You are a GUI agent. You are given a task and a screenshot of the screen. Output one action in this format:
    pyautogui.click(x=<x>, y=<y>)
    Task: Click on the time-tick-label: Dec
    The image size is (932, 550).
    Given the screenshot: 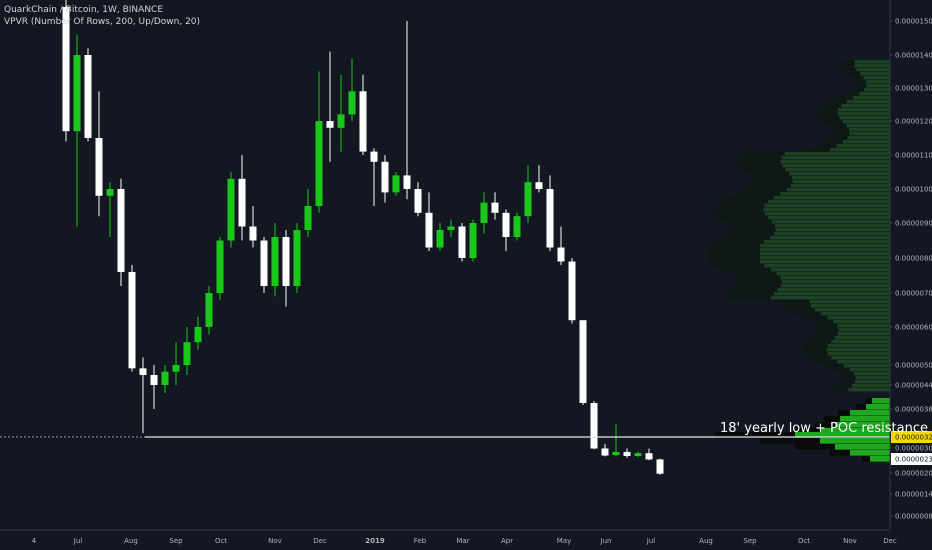 What is the action you would take?
    pyautogui.click(x=890, y=541)
    